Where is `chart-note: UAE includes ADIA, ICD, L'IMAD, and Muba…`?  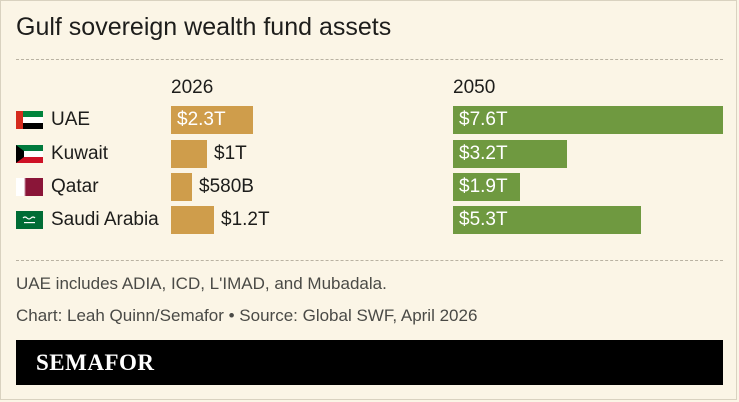
chart-note: UAE includes ADIA, ICD, L'IMAD, and Muba… is located at coordinates (201, 283).